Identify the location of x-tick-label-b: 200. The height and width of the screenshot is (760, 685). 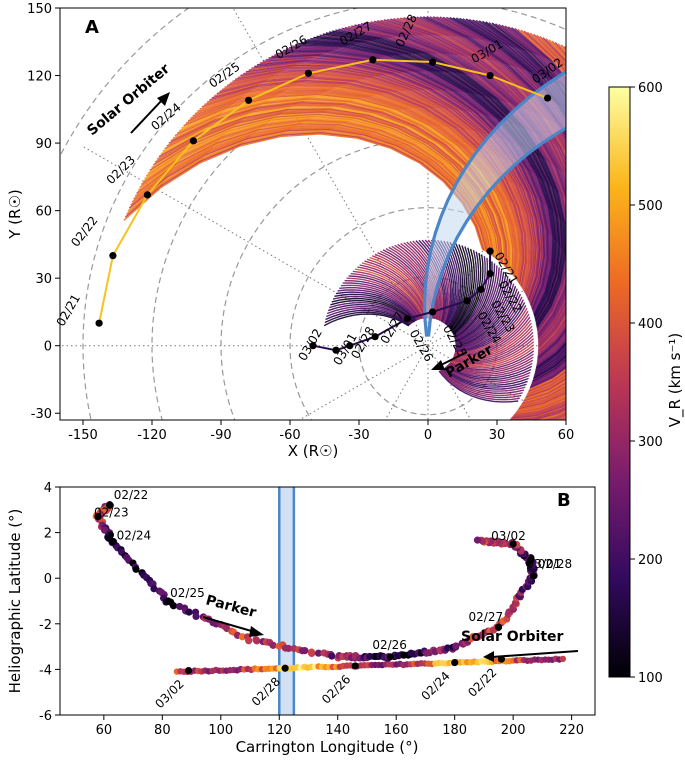
(513, 730).